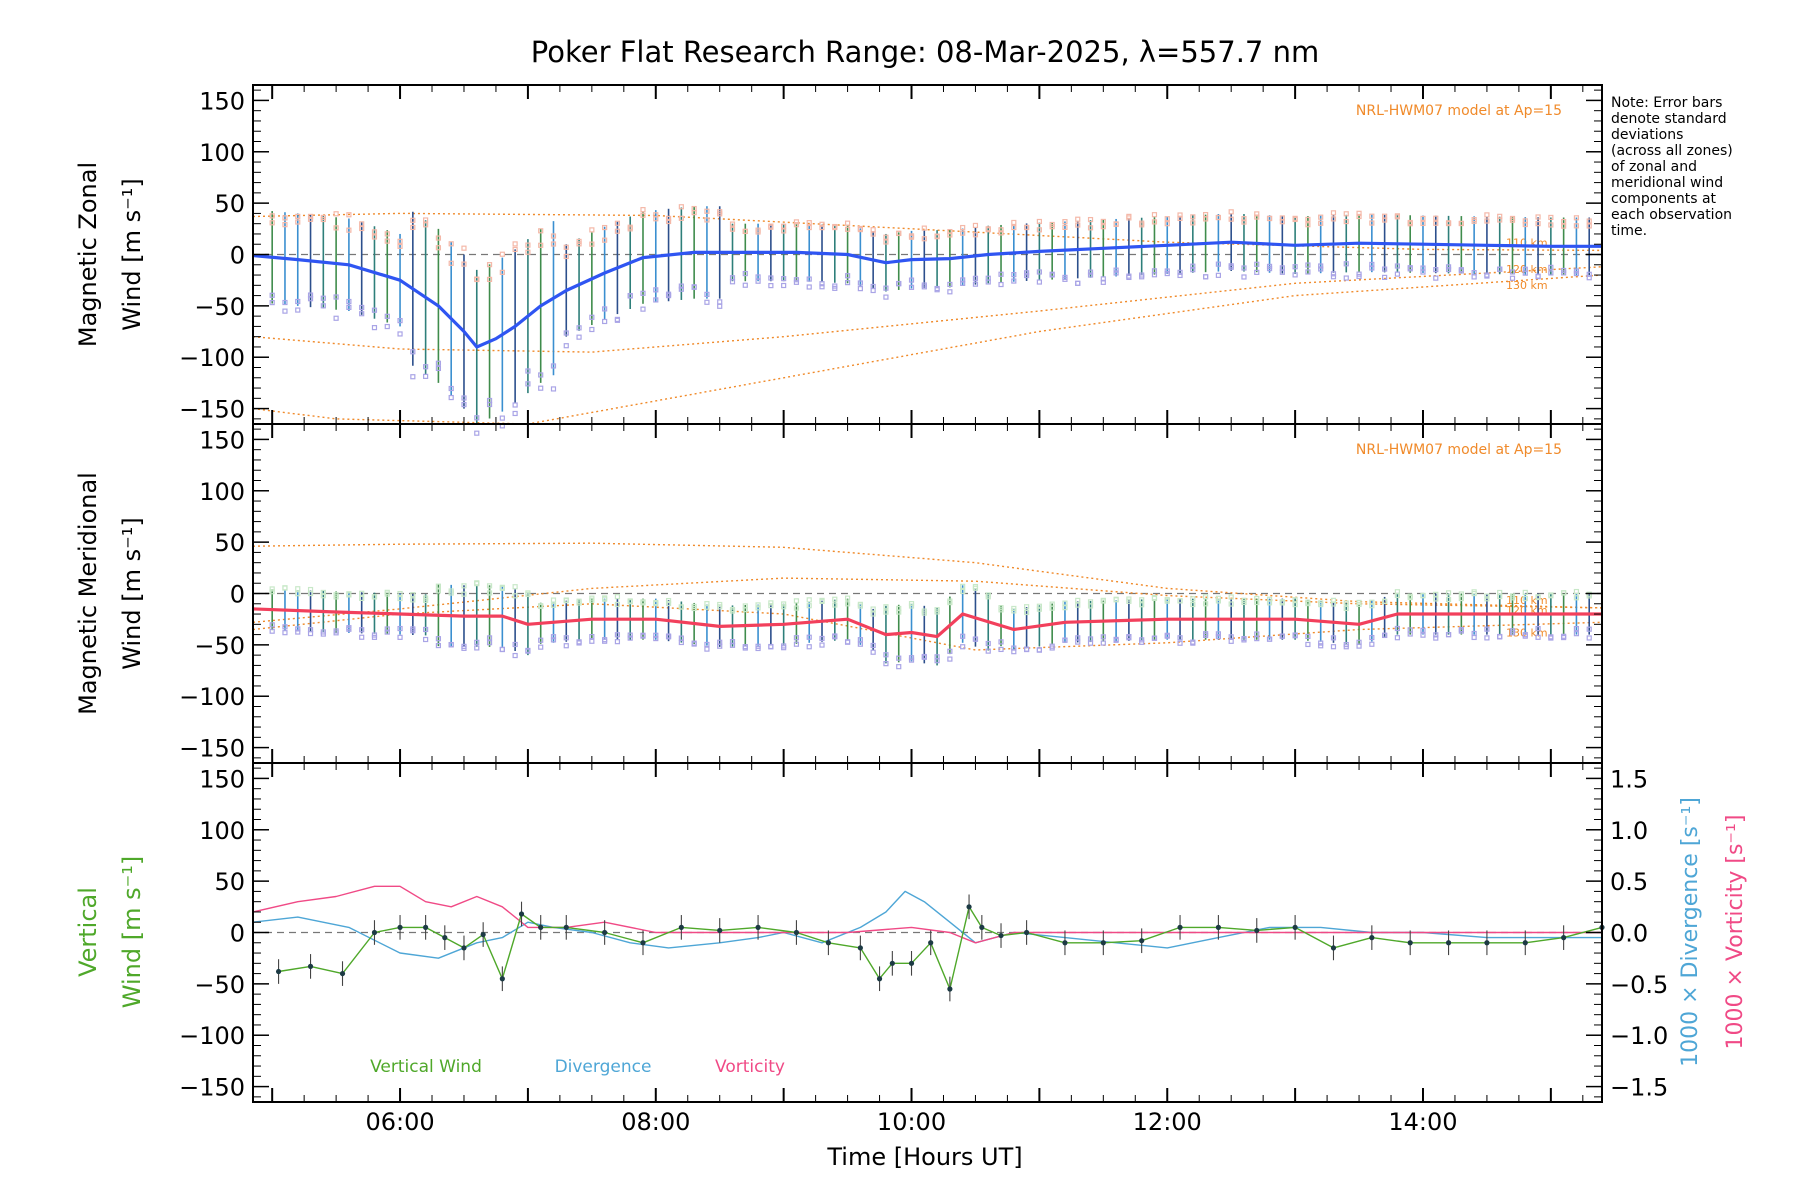 The width and height of the screenshot is (1800, 1200). Describe the element at coordinates (1459, 111) in the screenshot. I see `model-annotation: NRL-HWM07 model at Ap=15` at that location.